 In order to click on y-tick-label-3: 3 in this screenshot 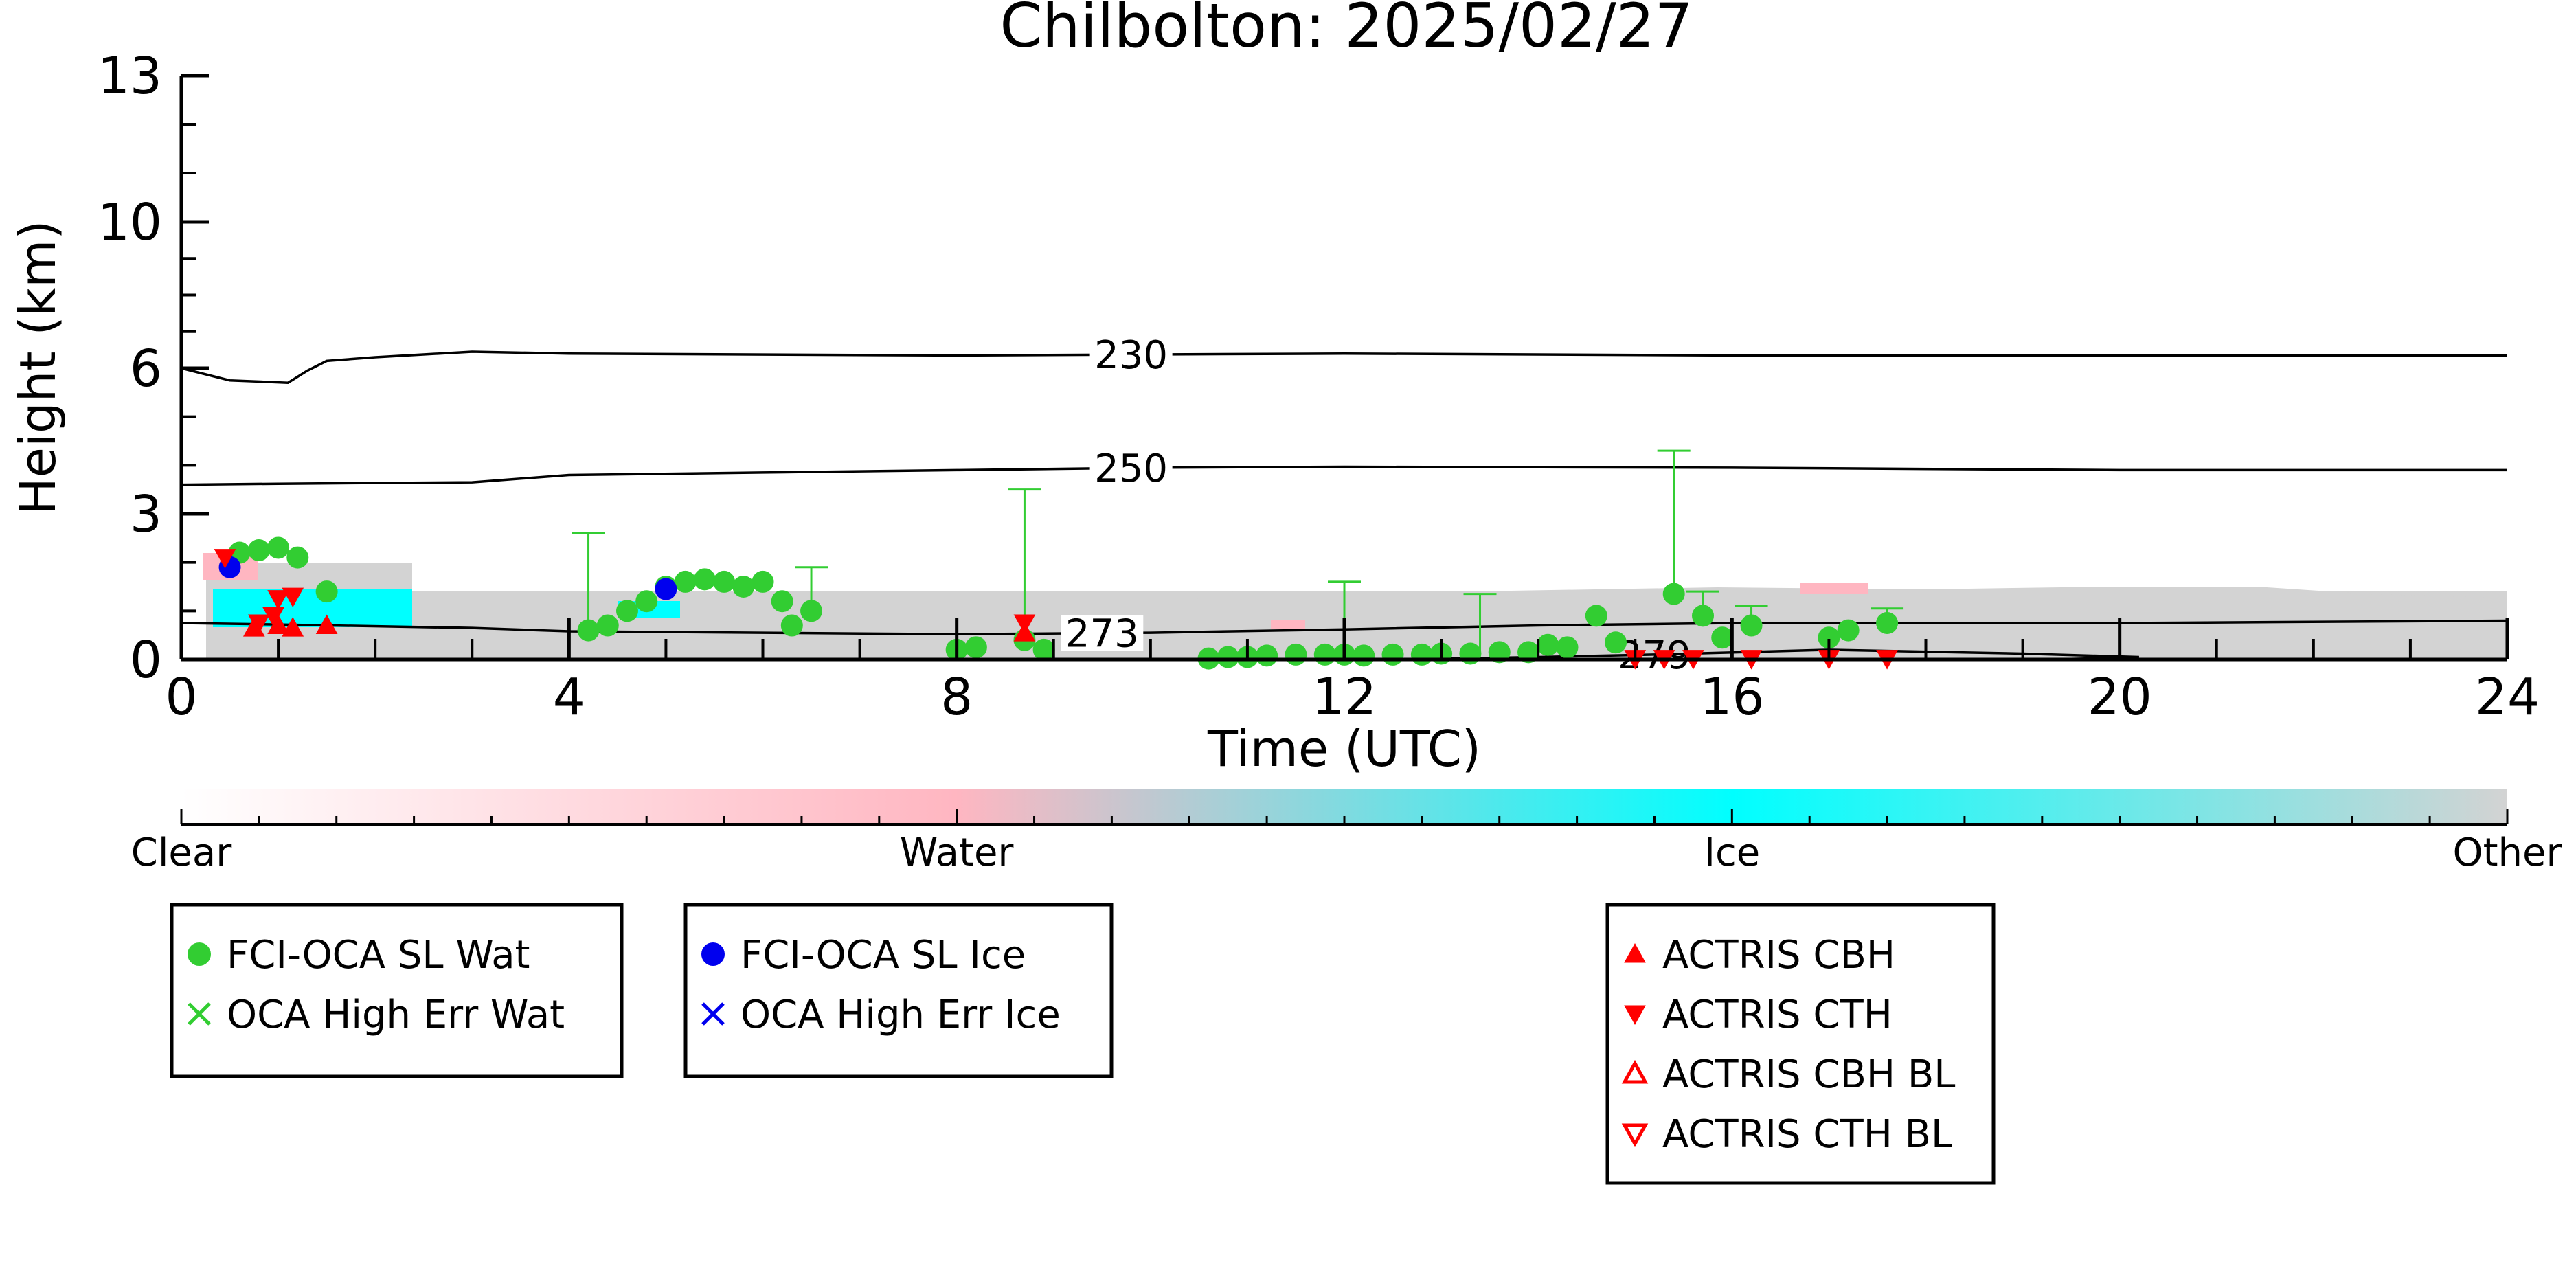, I will do `click(146, 514)`.